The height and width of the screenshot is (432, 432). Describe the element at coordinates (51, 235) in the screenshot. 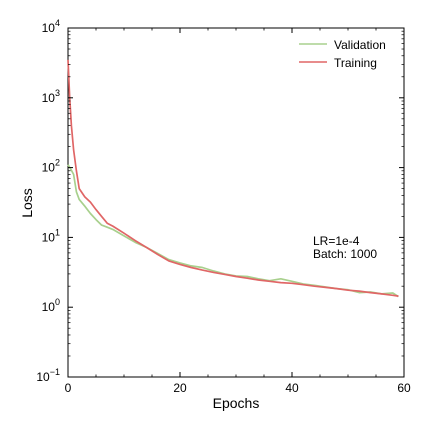

I see `y-tick-label: 10¹` at that location.